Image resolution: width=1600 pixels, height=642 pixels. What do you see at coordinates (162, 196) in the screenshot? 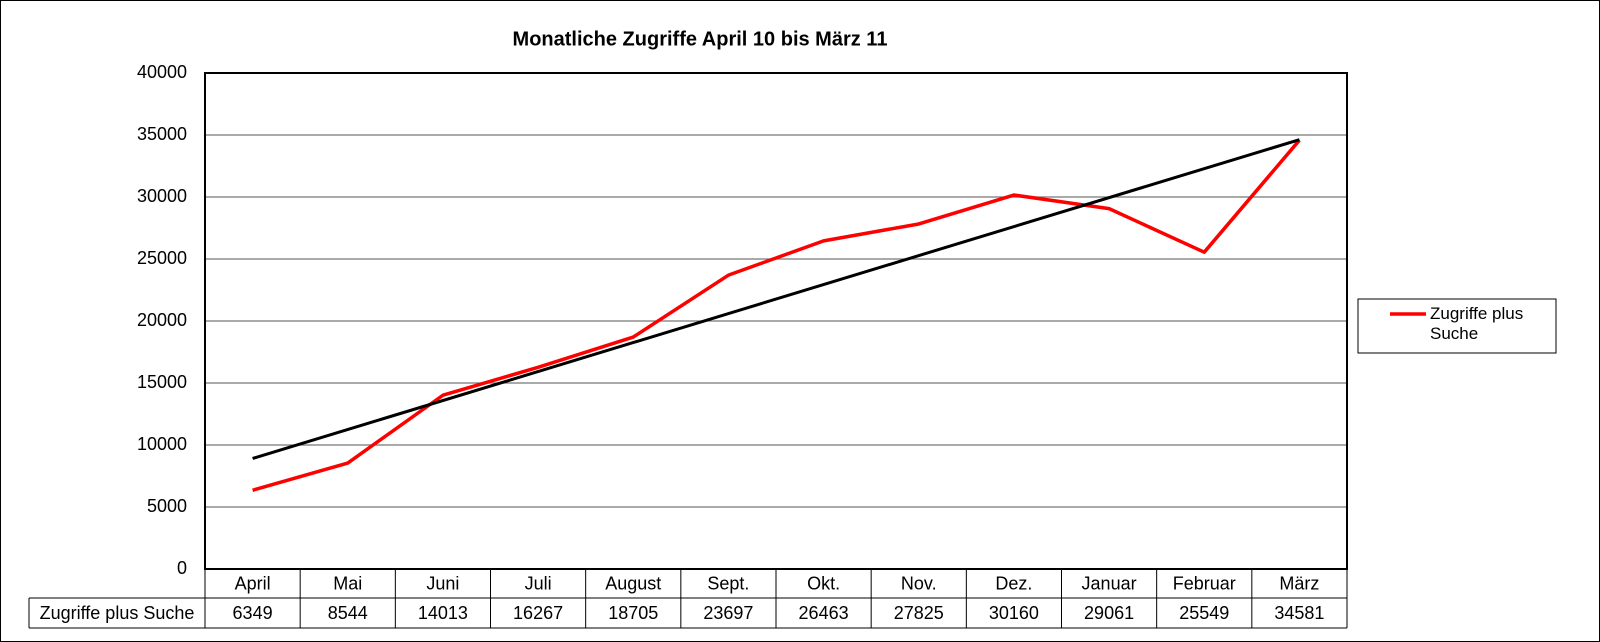
I see `y-tick-label: 30000` at bounding box center [162, 196].